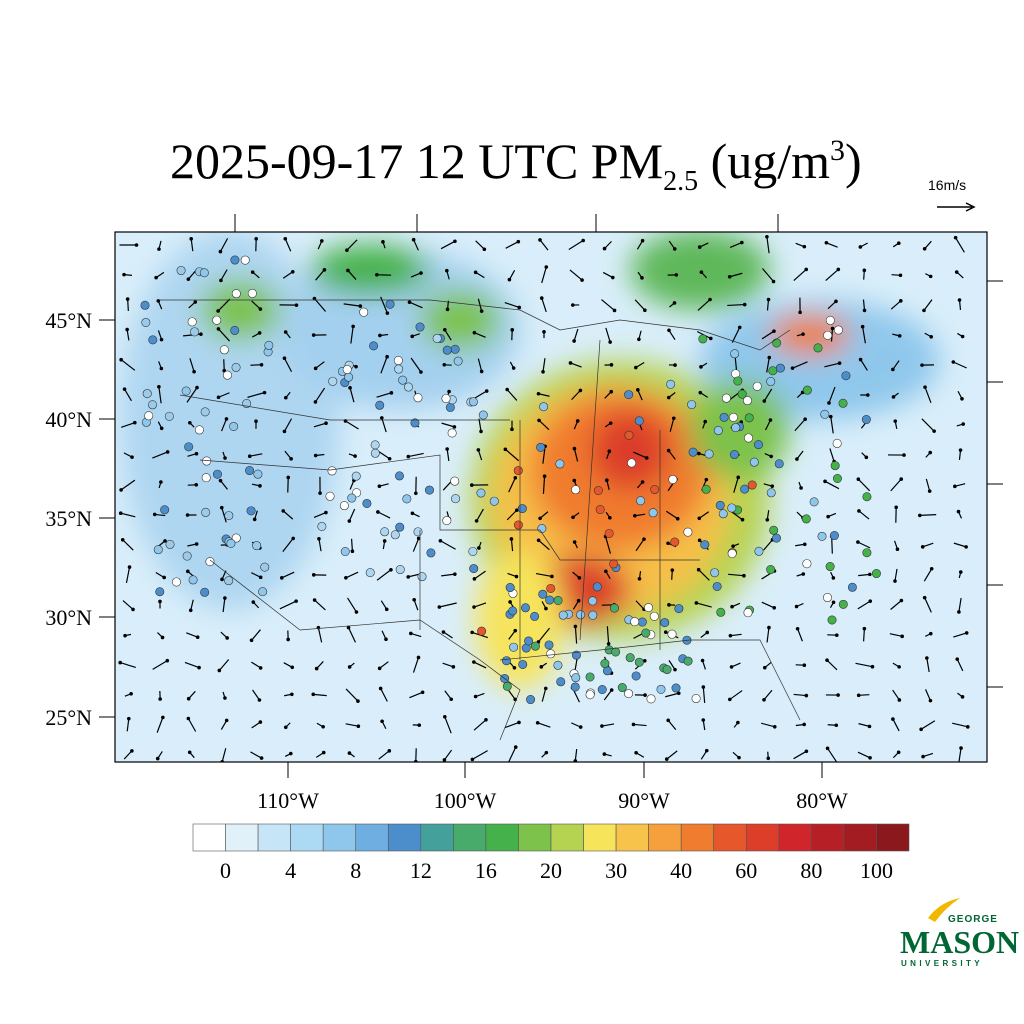 The width and height of the screenshot is (1024, 1024). What do you see at coordinates (290, 870) in the screenshot?
I see `colorbar-label: 4` at bounding box center [290, 870].